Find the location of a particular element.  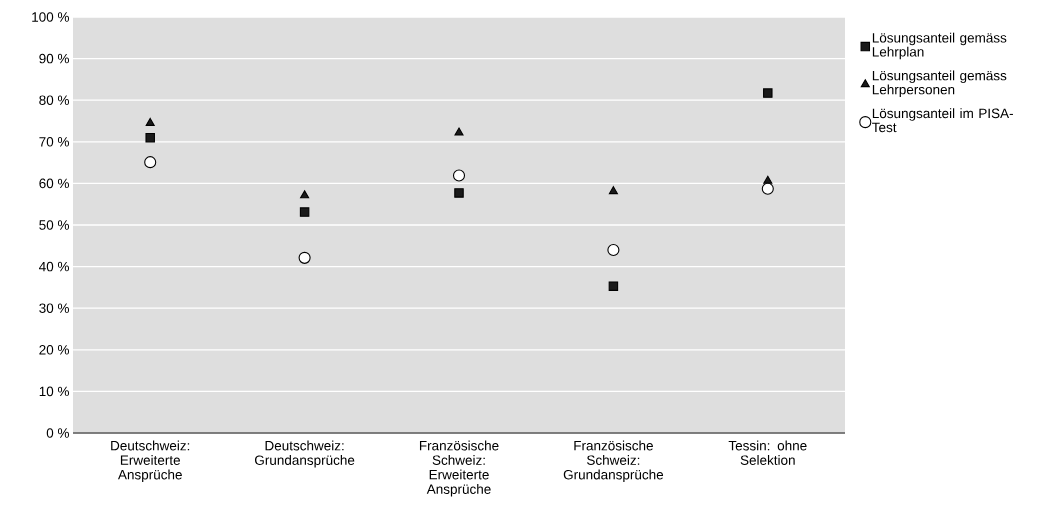

legend-label: Lösungsanteil im PISA-Test is located at coordinates (942, 120).